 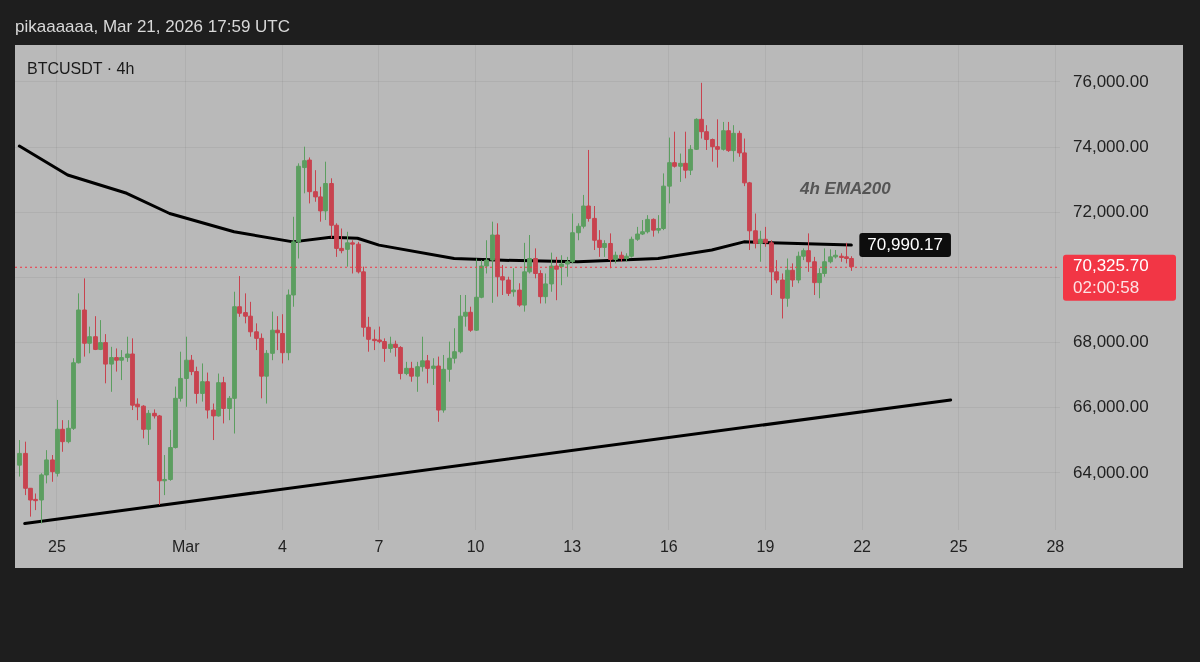 What do you see at coordinates (862, 547) in the screenshot?
I see `x-tick-label: 22` at bounding box center [862, 547].